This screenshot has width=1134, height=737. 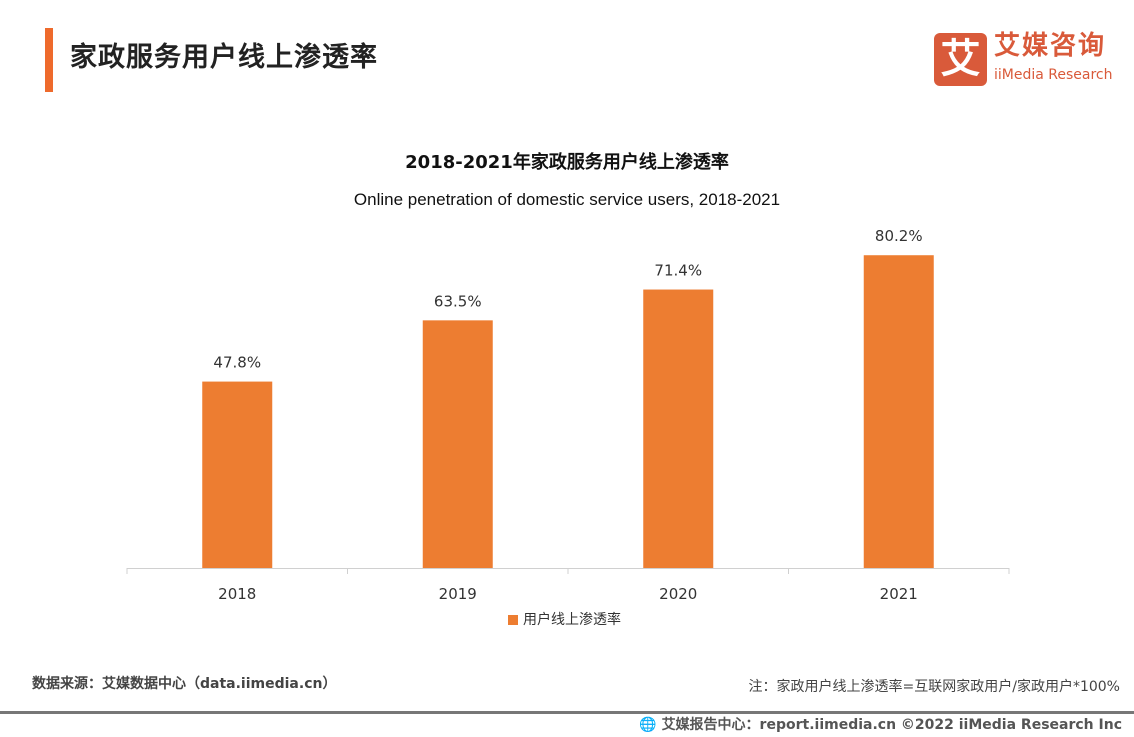 I want to click on logo-text-en: iiMedia Research, so click(x=1053, y=75).